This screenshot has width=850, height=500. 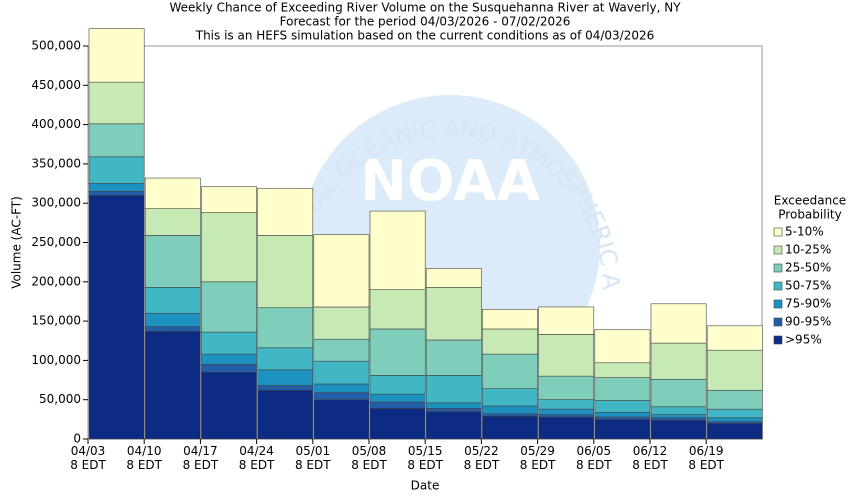 I want to click on x-tick-line: 05/22, so click(x=481, y=451).